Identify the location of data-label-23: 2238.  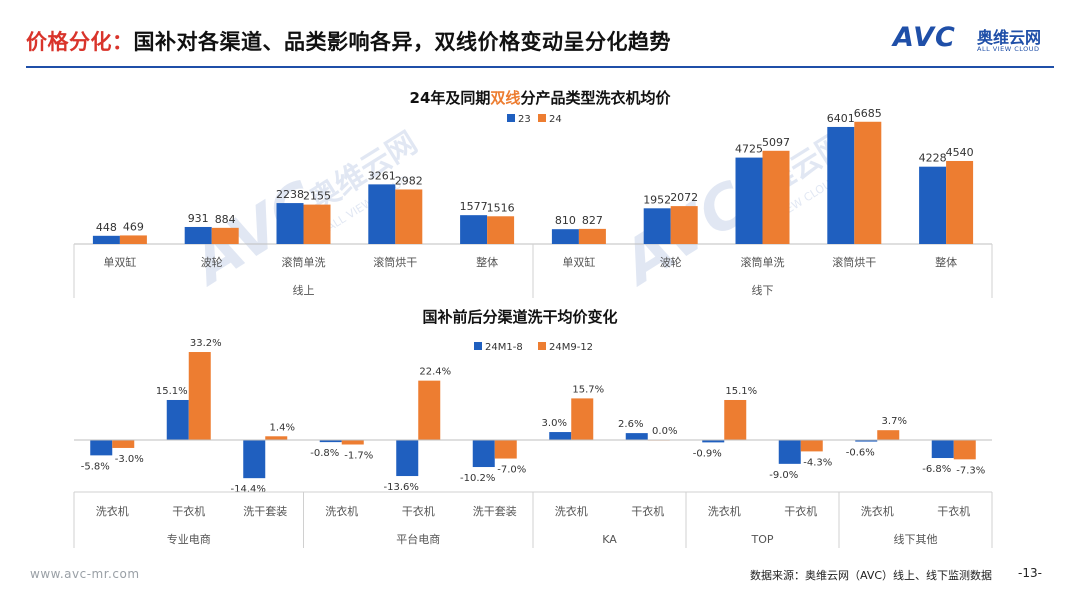
(290, 194).